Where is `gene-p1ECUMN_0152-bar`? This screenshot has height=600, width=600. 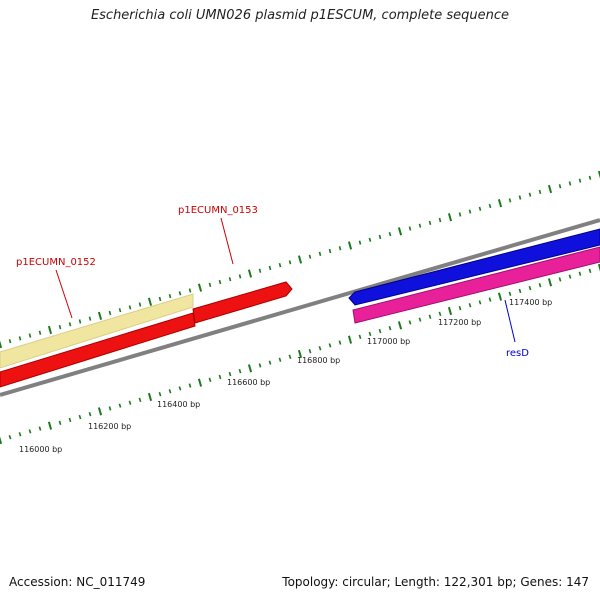
gene-p1ECUMN_0152-bar is located at coordinates (97, 331).